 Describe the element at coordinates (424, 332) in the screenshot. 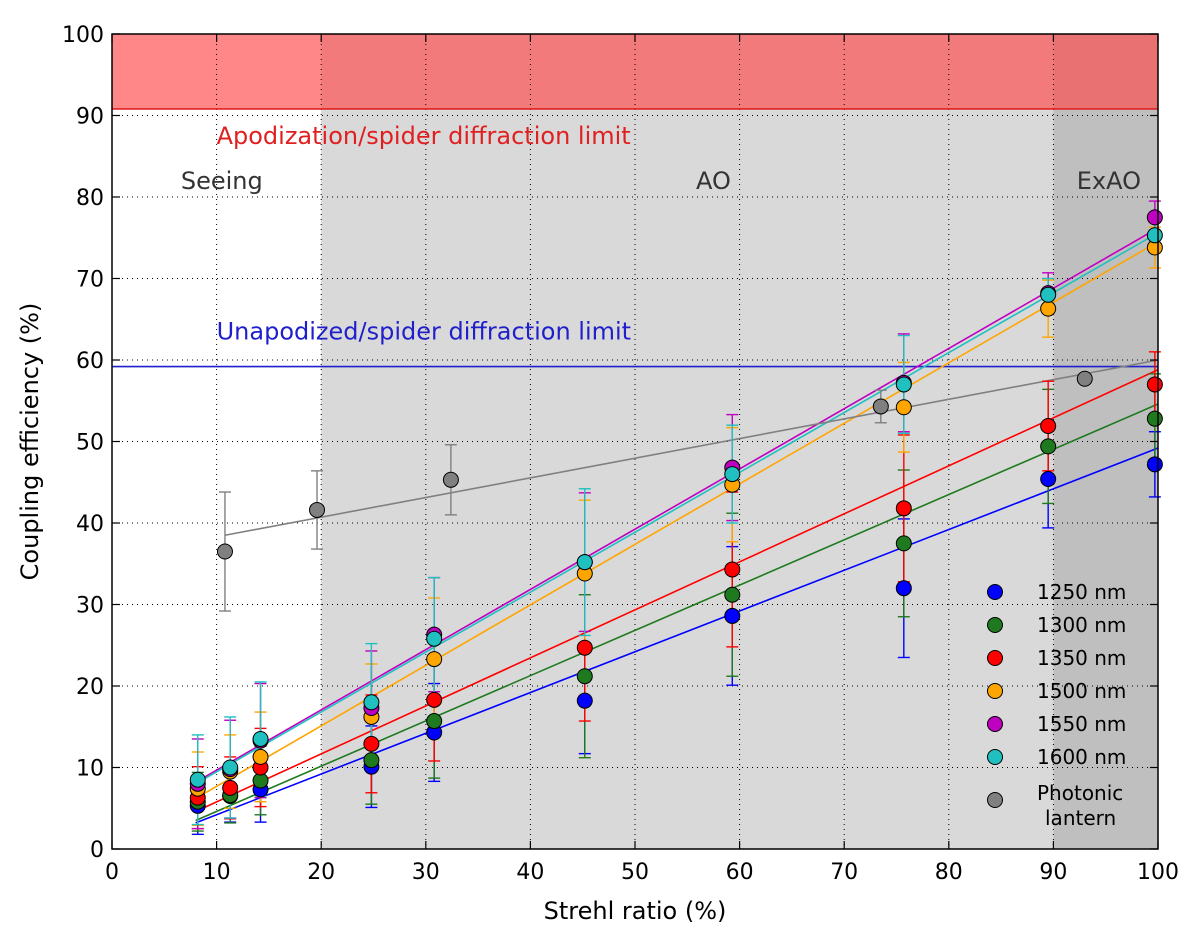

I see `unapodized-limit-label: Unapodized/spider diffraction limit` at that location.